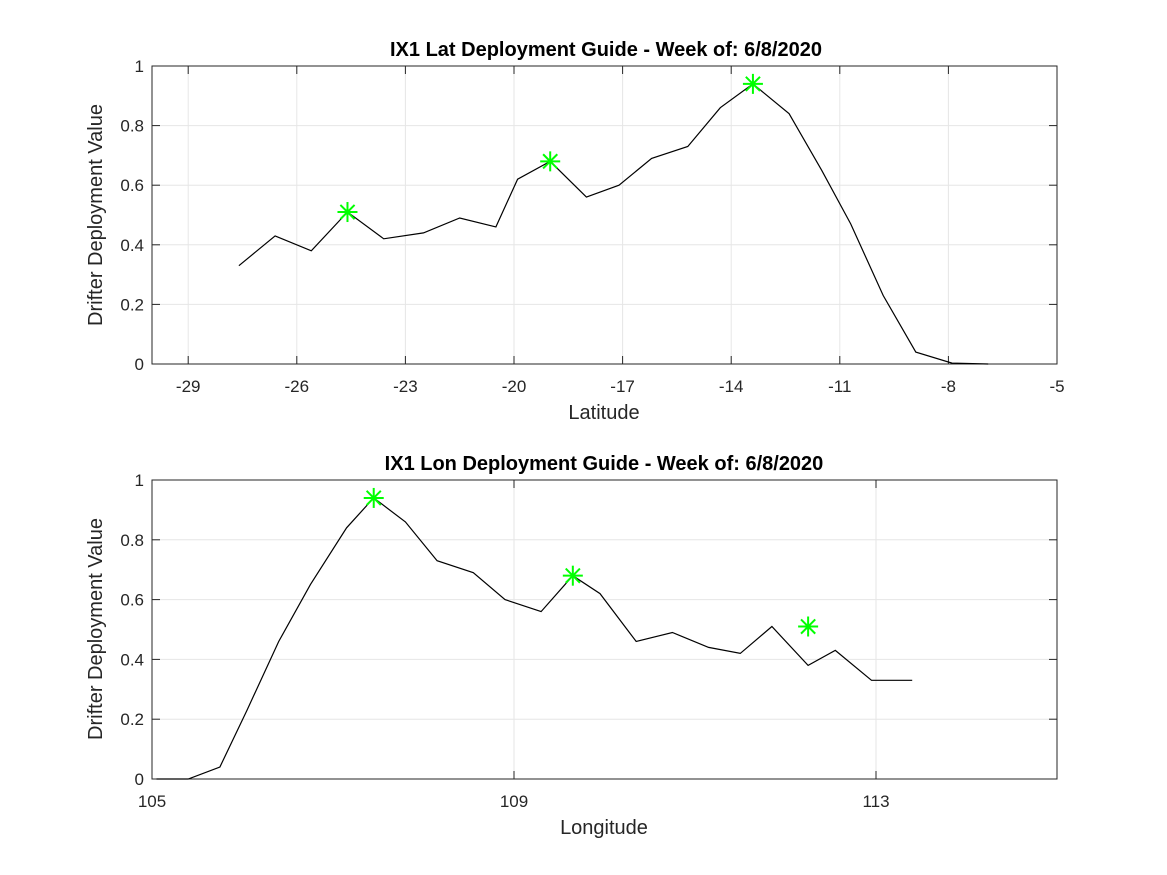 The image size is (1167, 875). Describe the element at coordinates (948, 386) in the screenshot. I see `x-tick-label: -8` at that location.